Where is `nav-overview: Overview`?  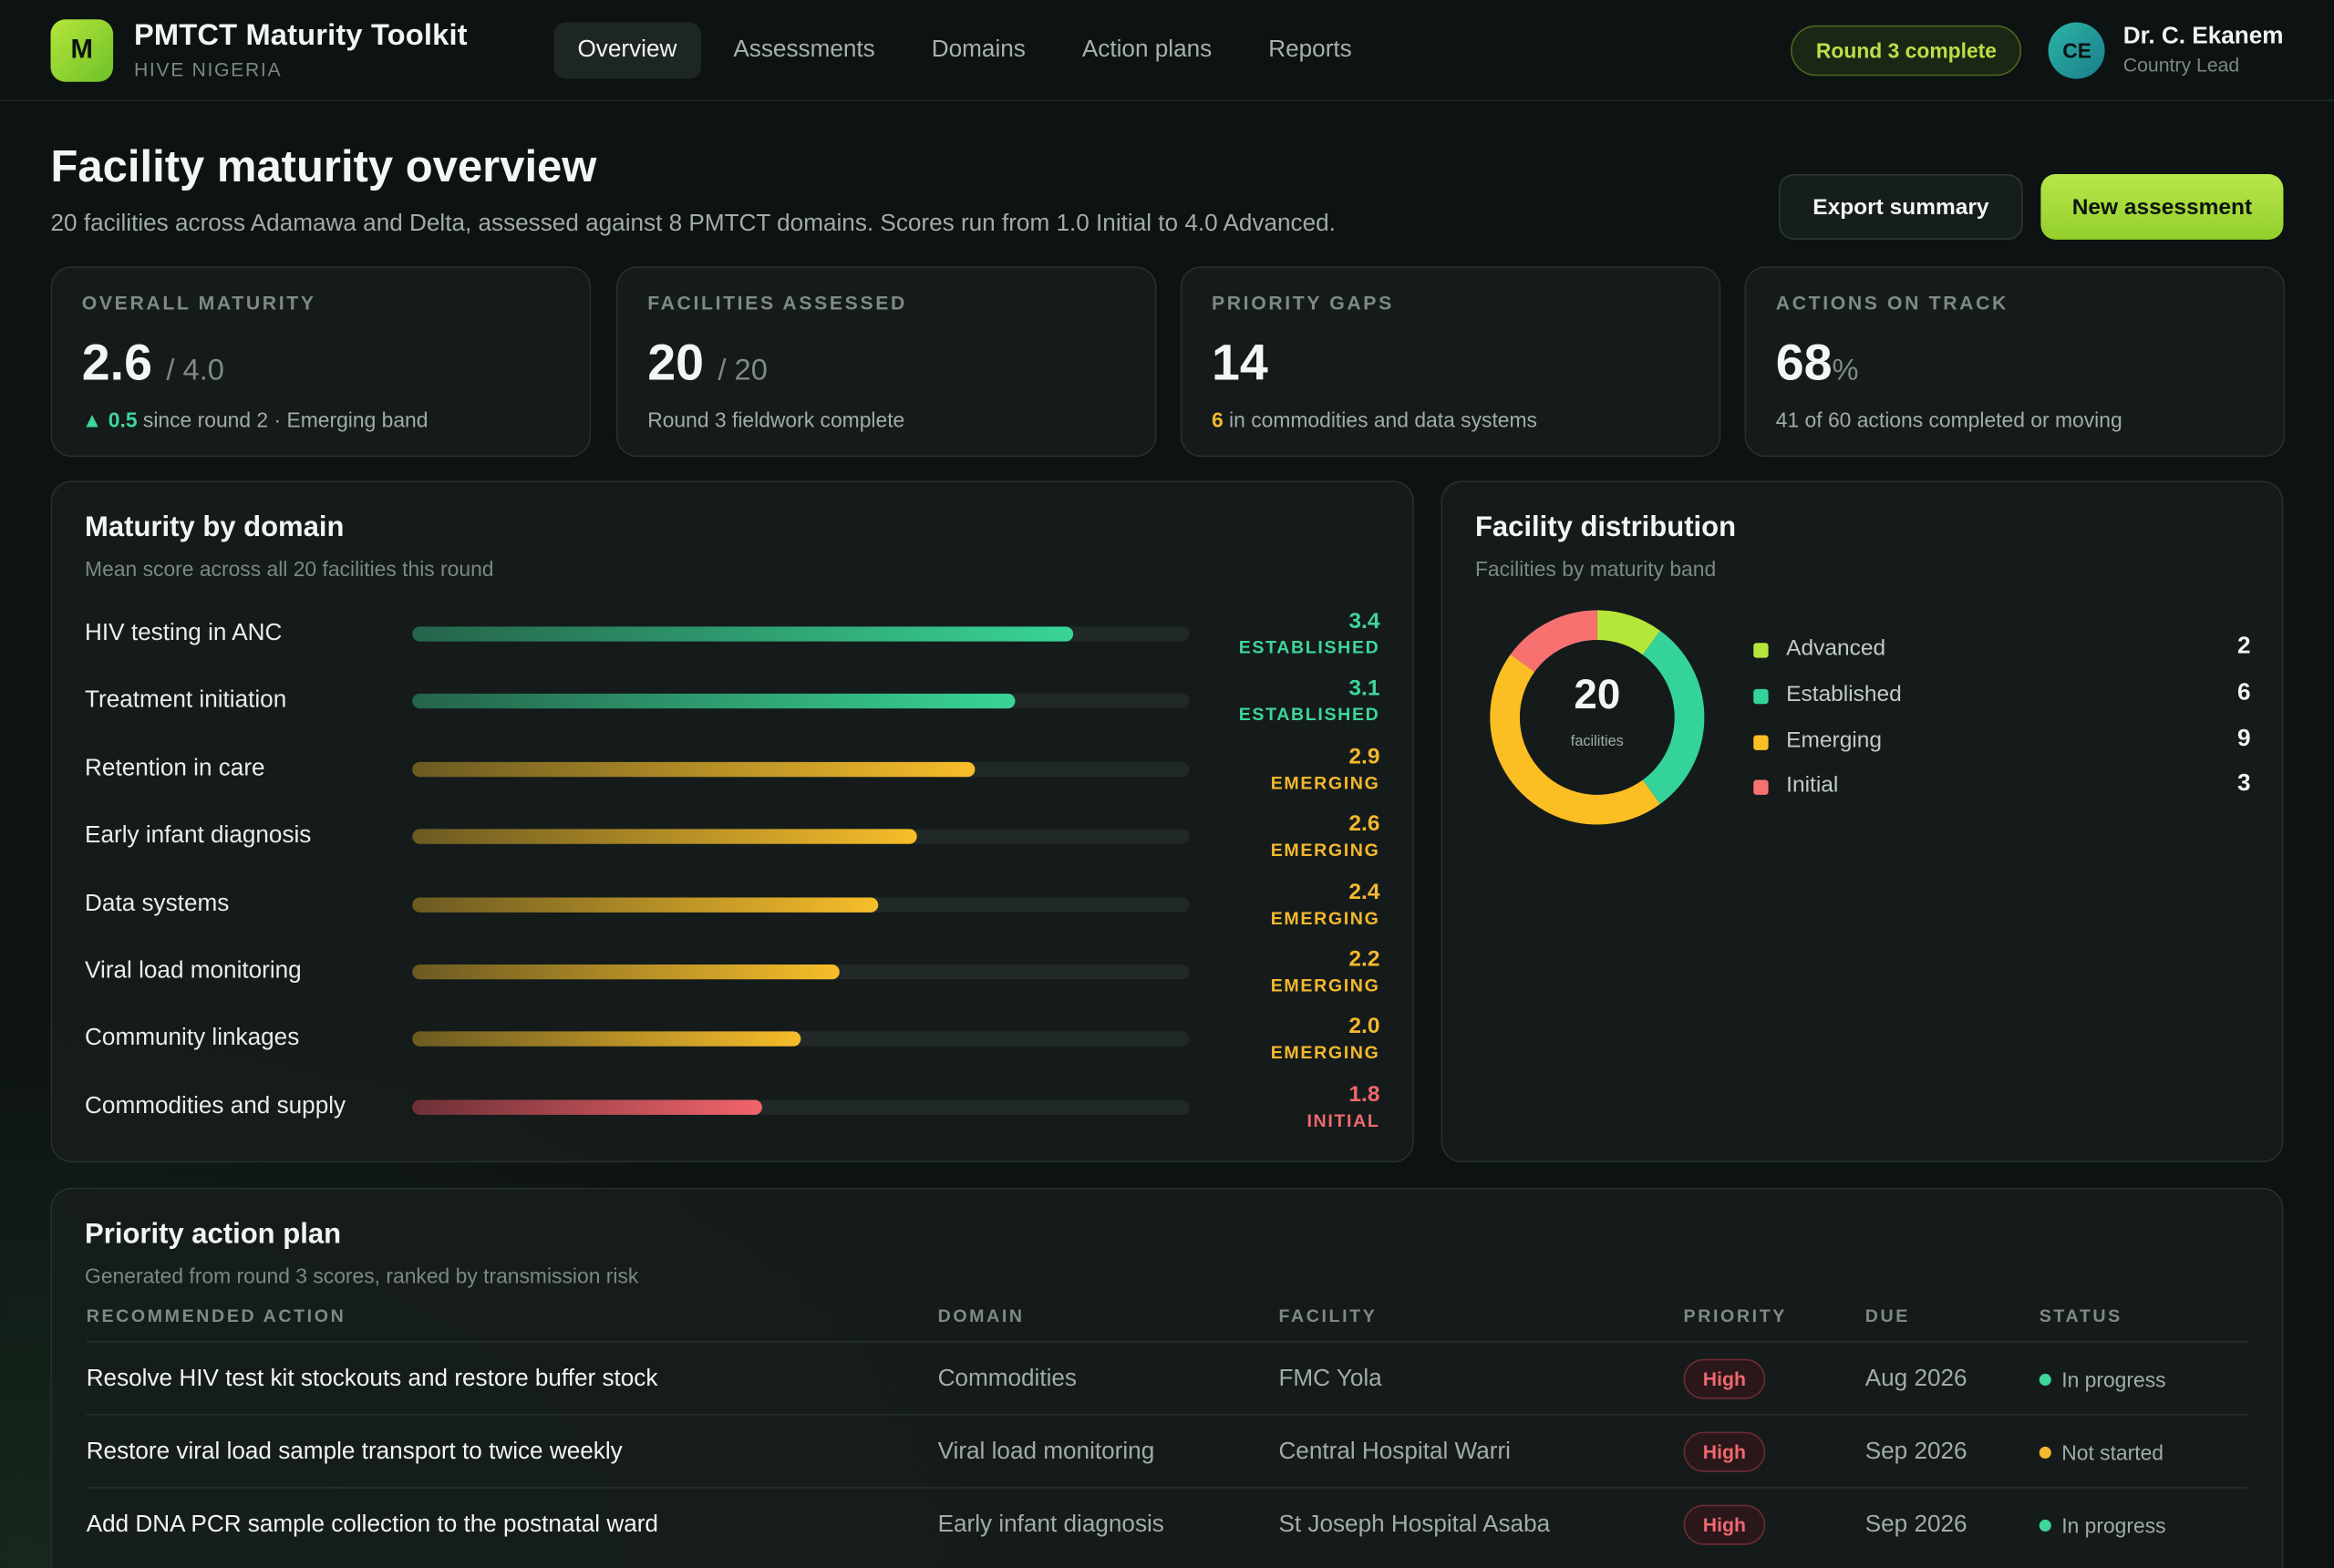 nav-overview: Overview is located at coordinates (627, 49).